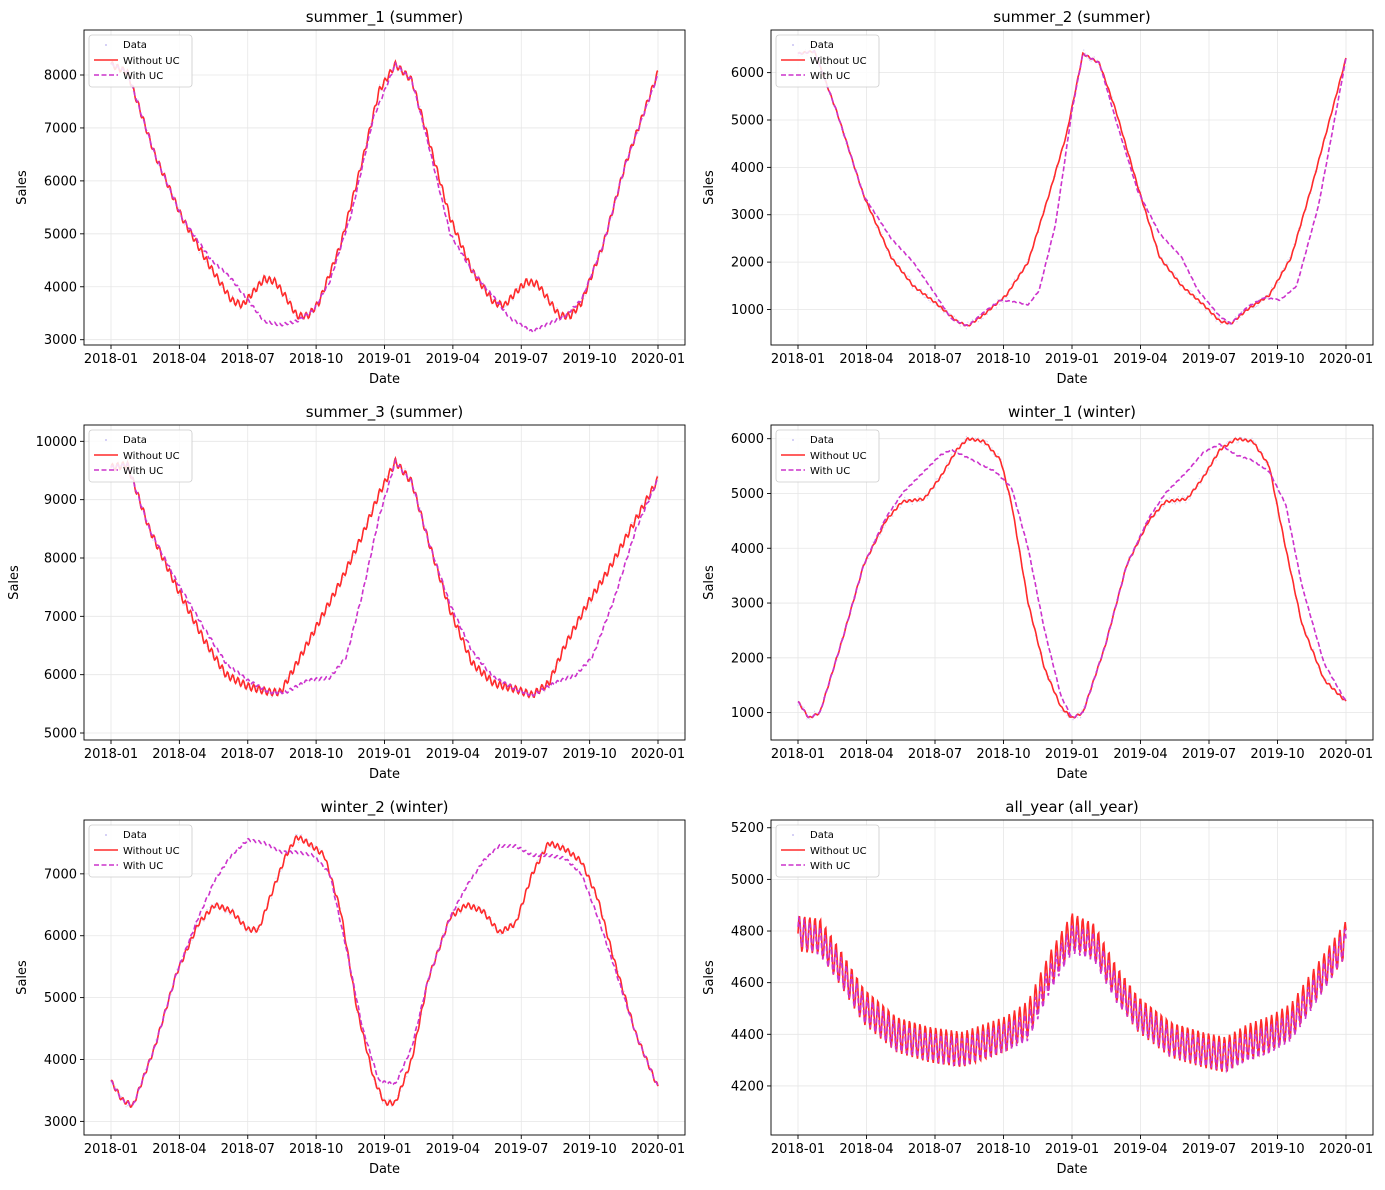  Describe the element at coordinates (747, 263) in the screenshot. I see `y-tick-label: 2000` at that location.